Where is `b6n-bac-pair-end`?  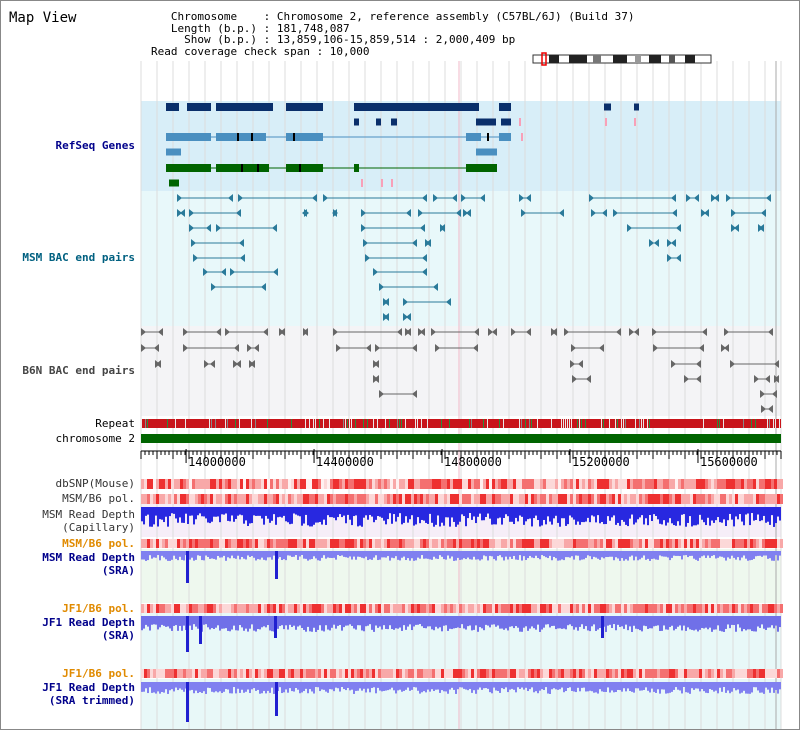
b6n-bac-pair-end is located at coordinates (305, 332).